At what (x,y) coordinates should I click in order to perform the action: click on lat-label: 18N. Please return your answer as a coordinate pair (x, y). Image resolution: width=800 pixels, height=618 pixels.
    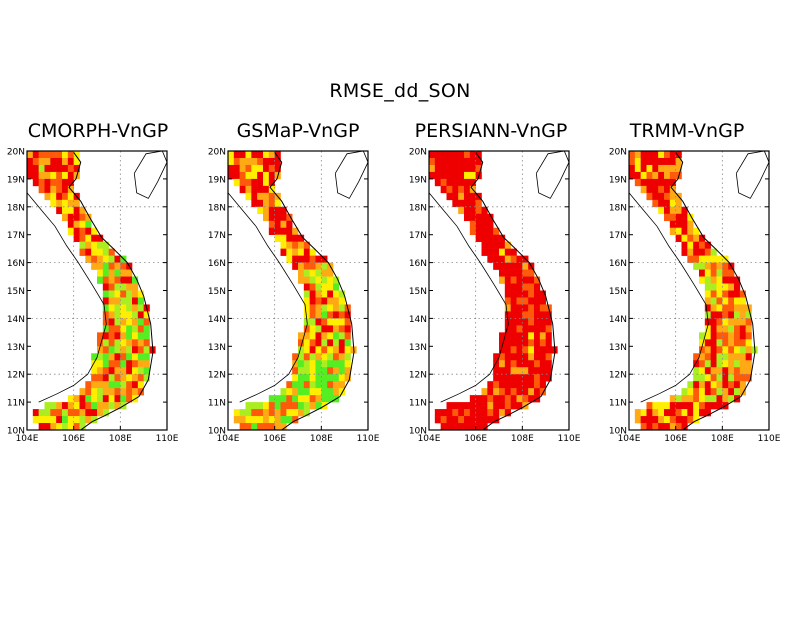
    Looking at the image, I should click on (217, 208).